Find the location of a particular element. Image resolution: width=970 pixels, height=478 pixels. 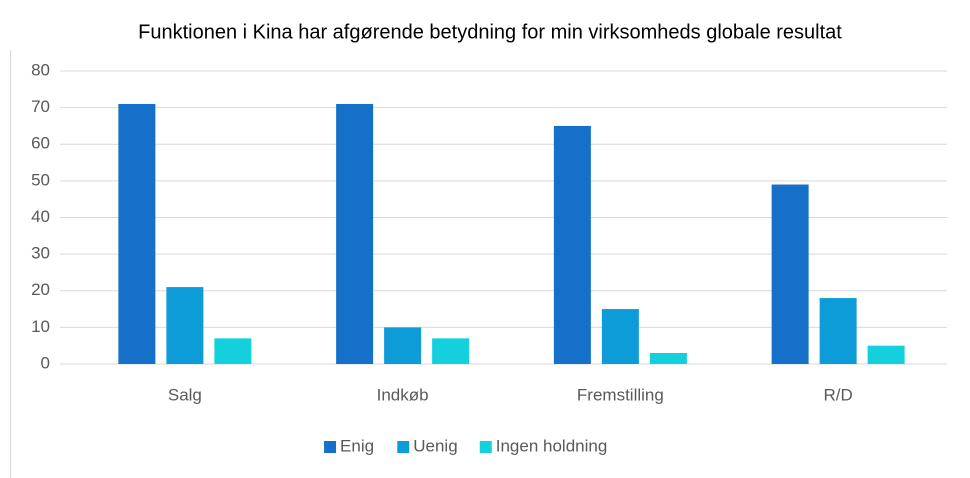

x-tick-label: Fremstilling is located at coordinates (620, 394).